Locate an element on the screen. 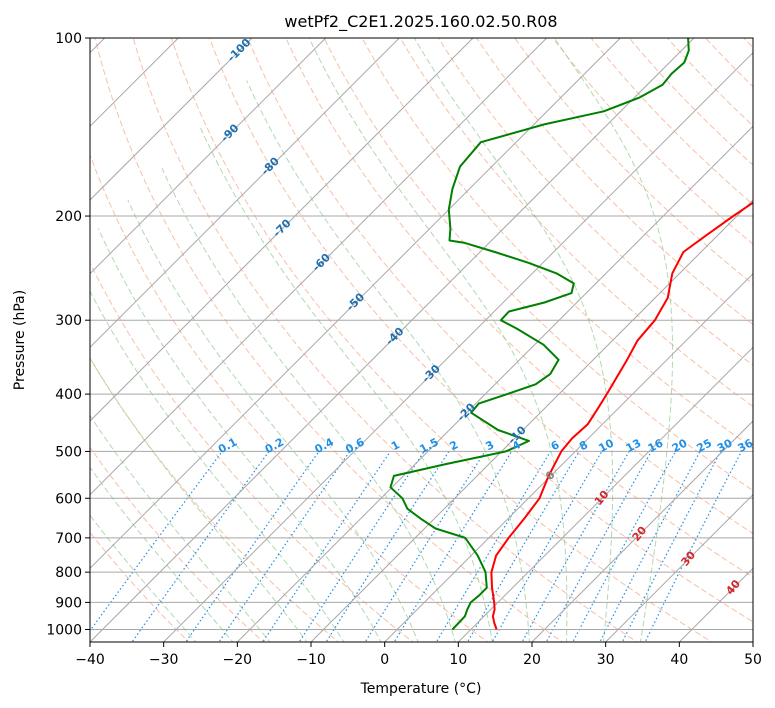 The image size is (775, 708). y-tick-label: 1000 is located at coordinates (64, 630).